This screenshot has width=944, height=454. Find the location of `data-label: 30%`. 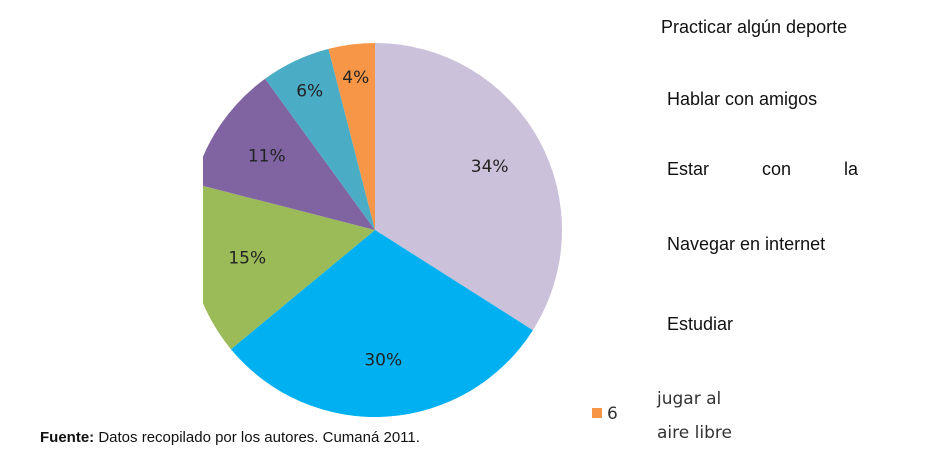

data-label: 30% is located at coordinates (383, 361).